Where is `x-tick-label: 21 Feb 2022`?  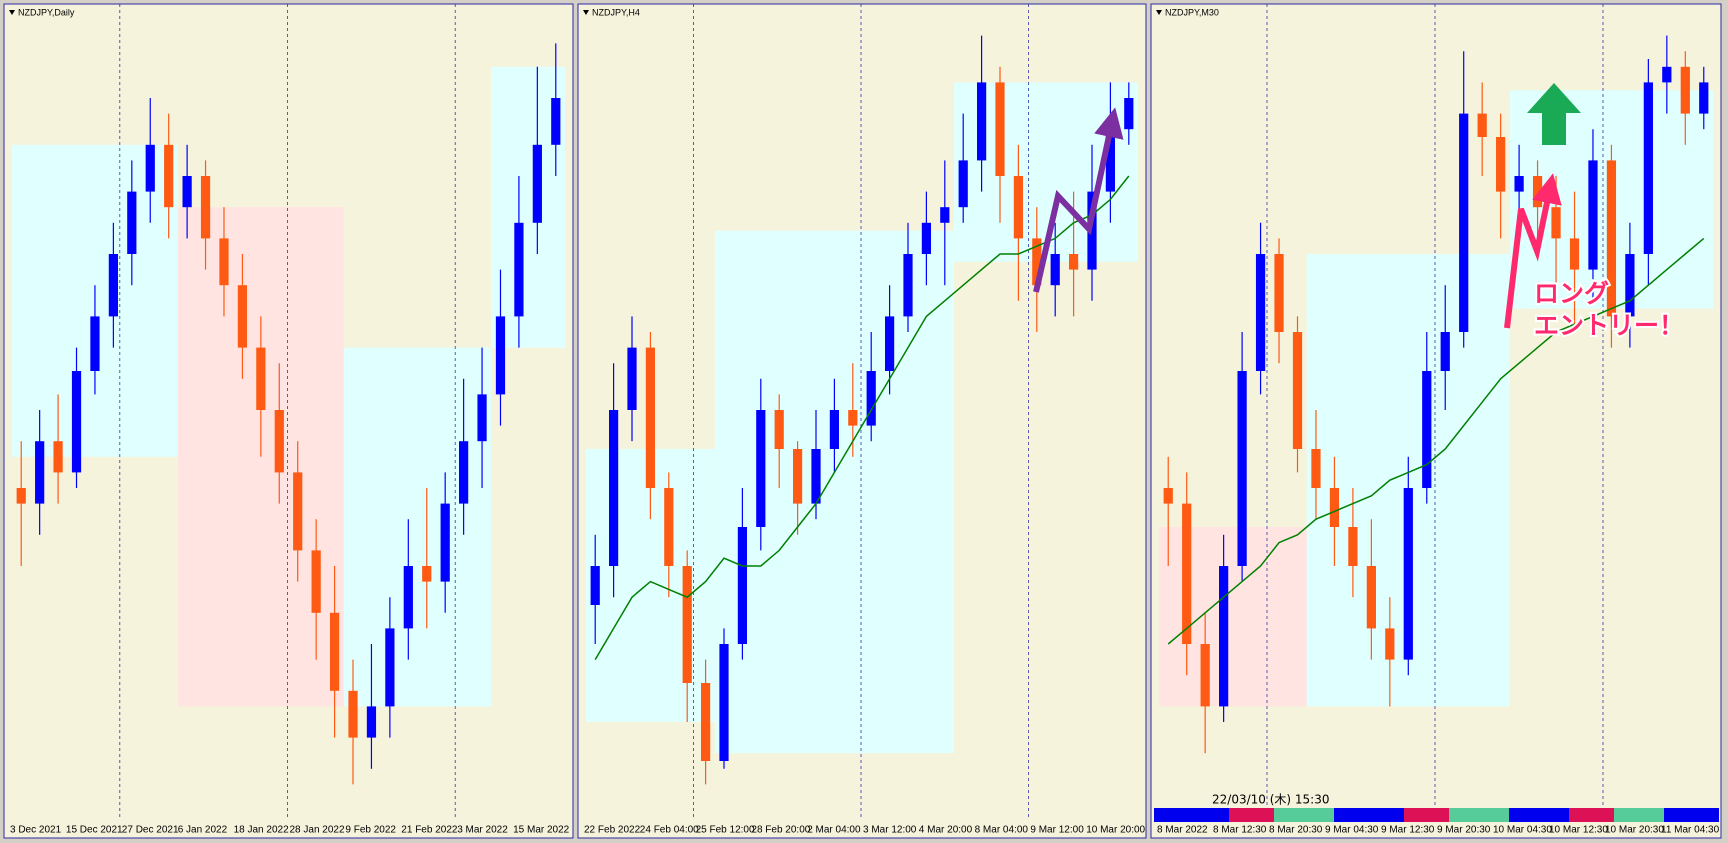 x-tick-label: 21 Feb 2022 is located at coordinates (429, 830).